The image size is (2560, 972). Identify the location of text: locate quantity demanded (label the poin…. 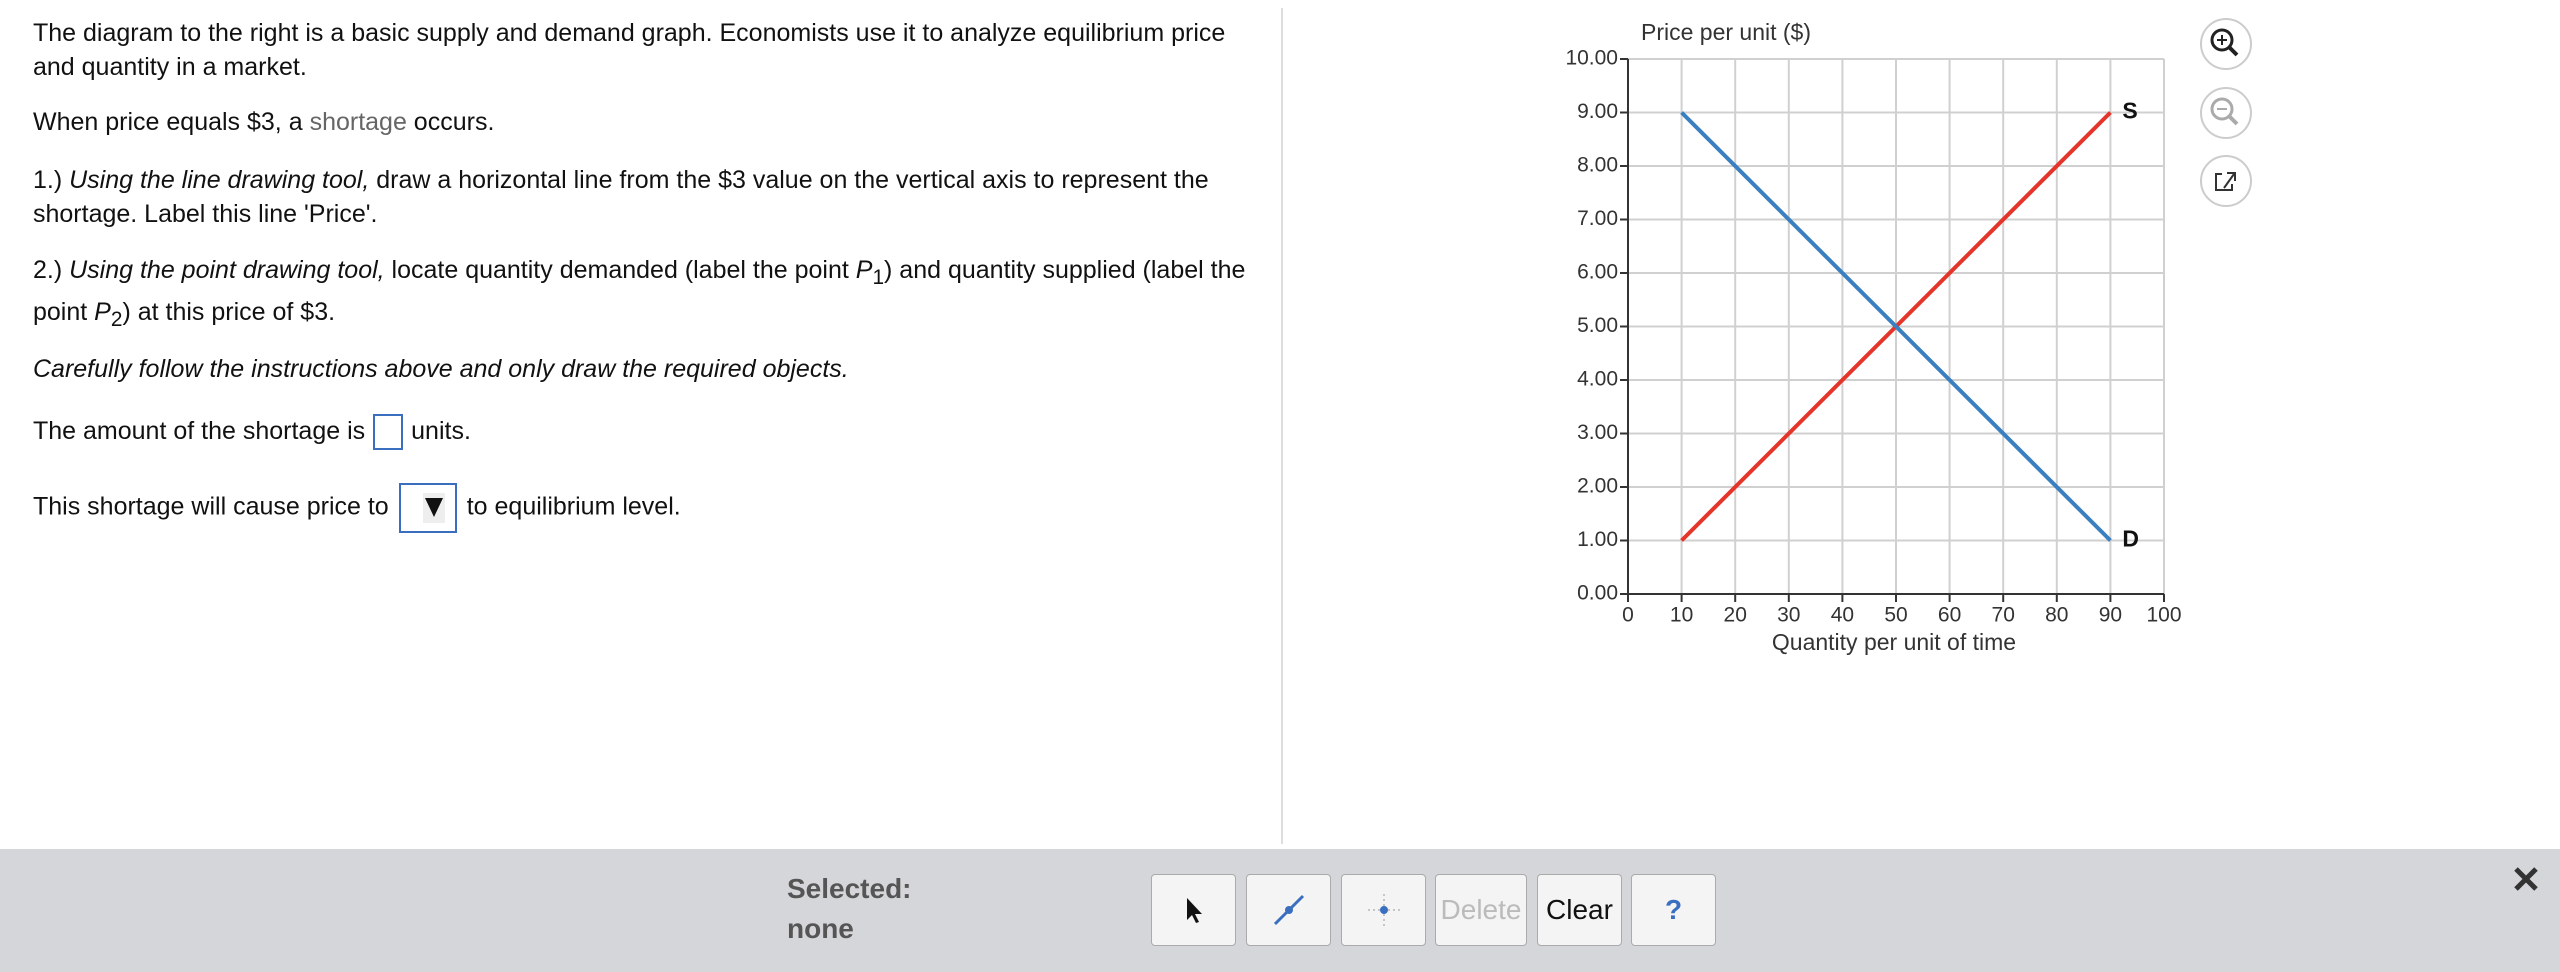
(620, 270).